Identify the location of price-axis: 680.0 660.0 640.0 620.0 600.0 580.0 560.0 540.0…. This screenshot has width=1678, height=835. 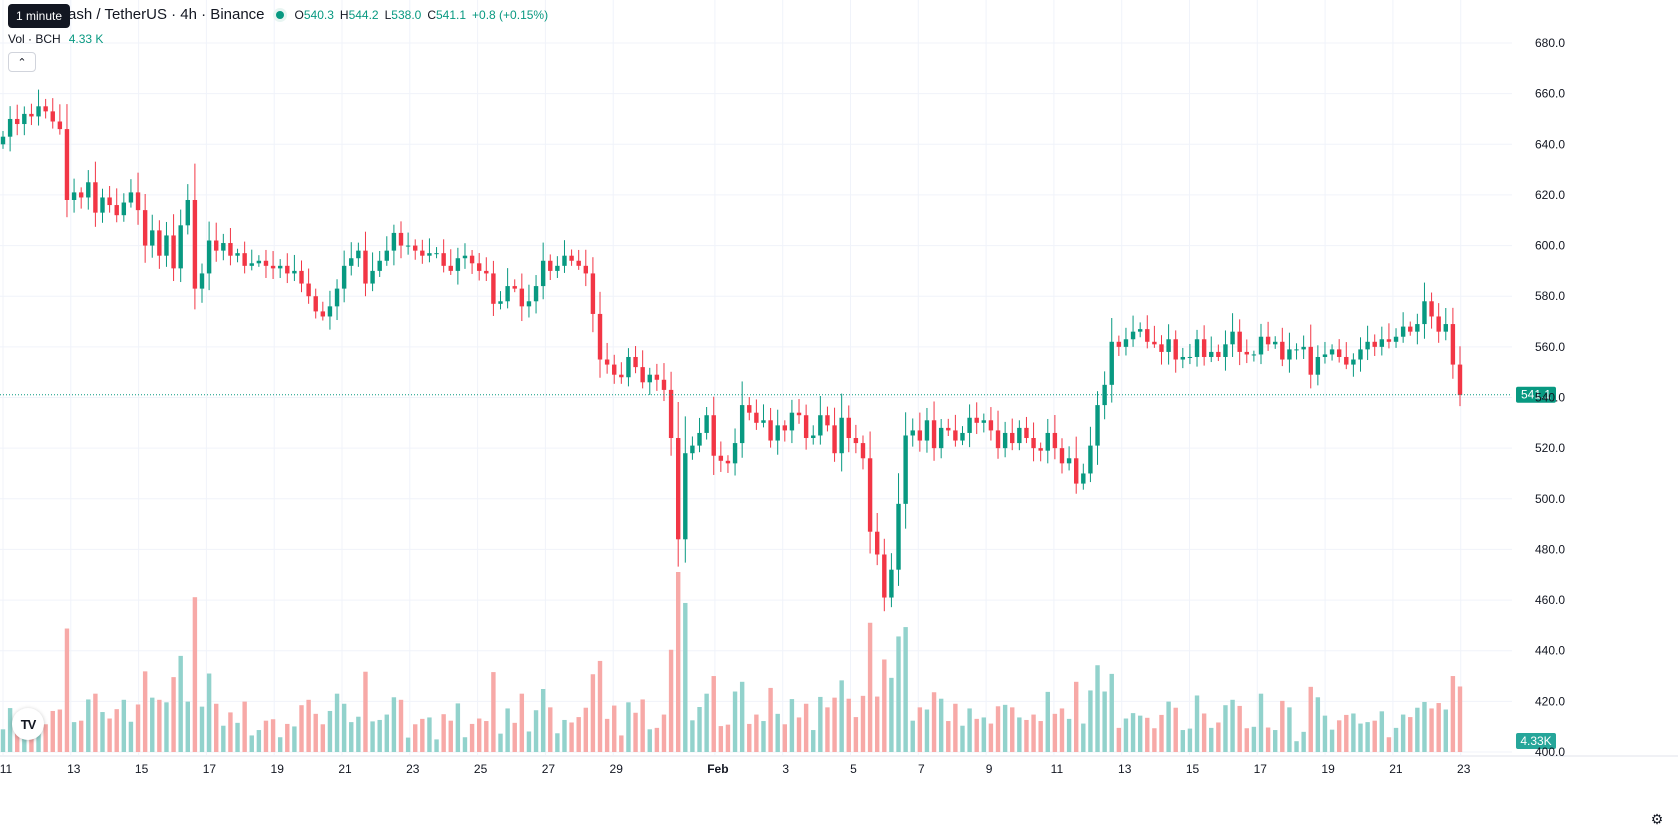
(1550, 397).